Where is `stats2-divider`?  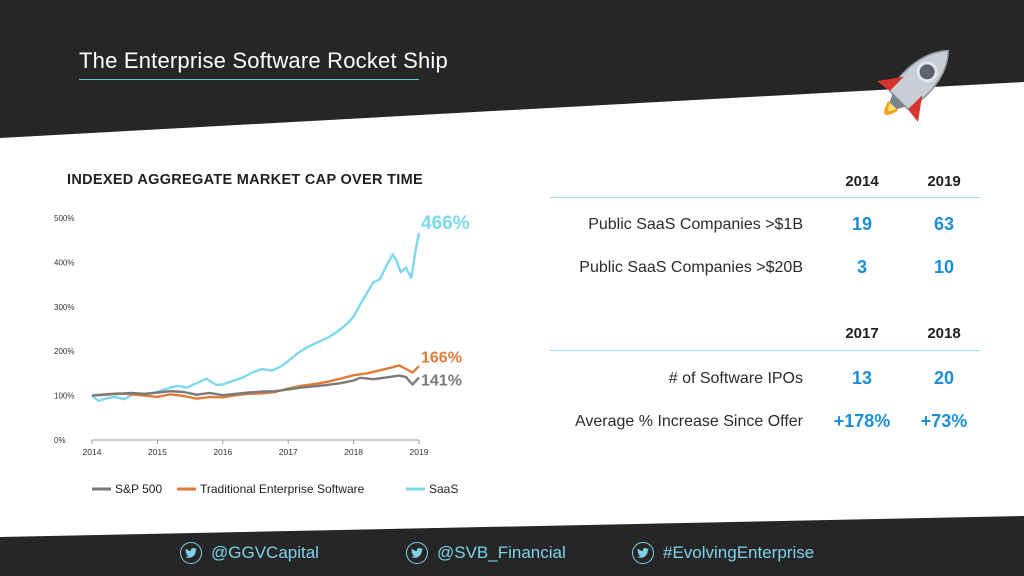 stats2-divider is located at coordinates (765, 350).